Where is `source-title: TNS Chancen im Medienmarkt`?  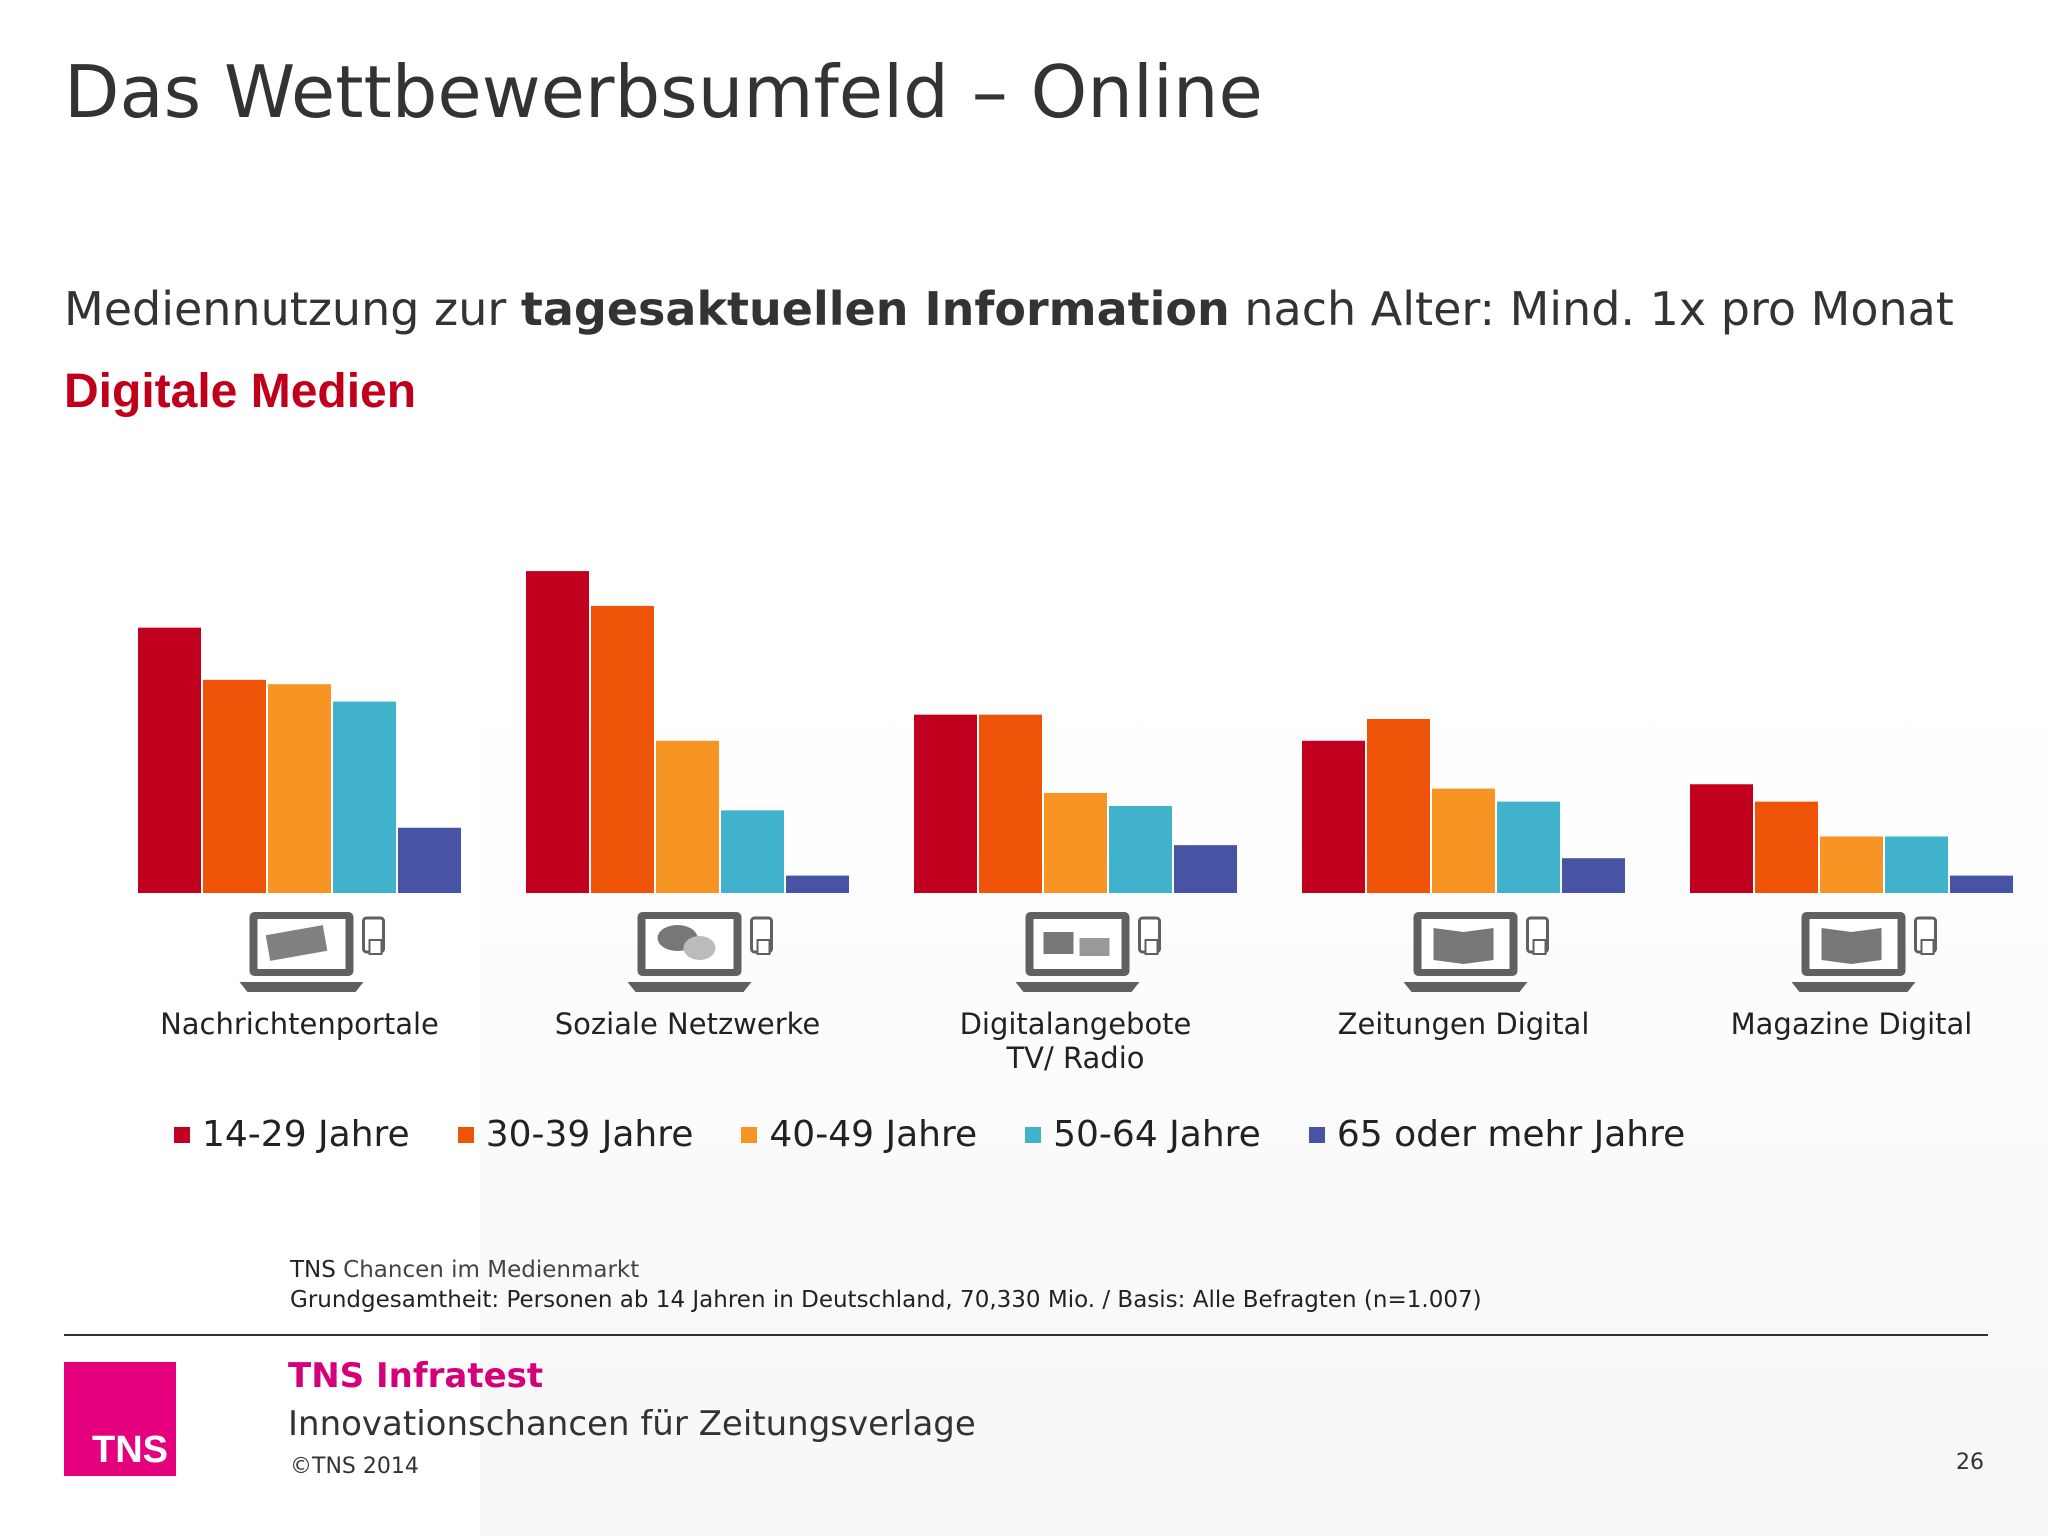
source-title: TNS Chancen im Medienmarkt is located at coordinates (886, 1270).